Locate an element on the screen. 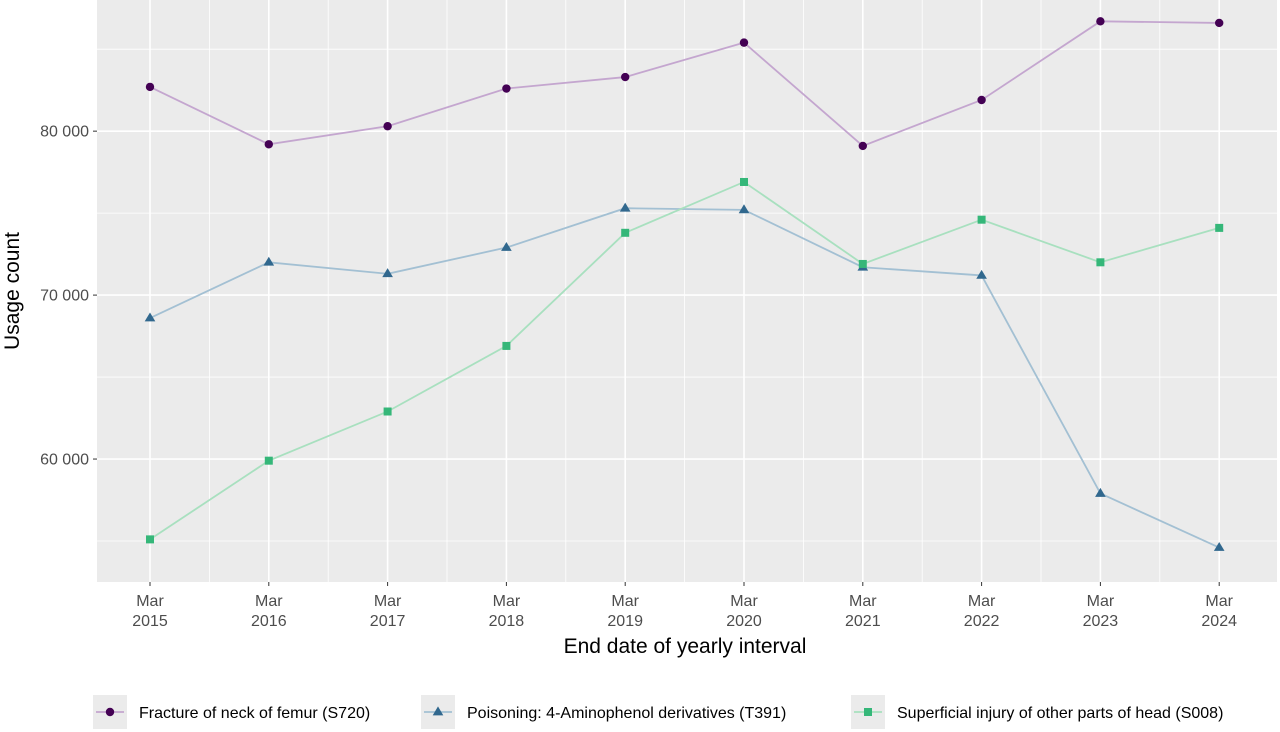 Image resolution: width=1280 pixels, height=732 pixels. legend-label: Fracture of neck of femur (S720) is located at coordinates (254, 713).